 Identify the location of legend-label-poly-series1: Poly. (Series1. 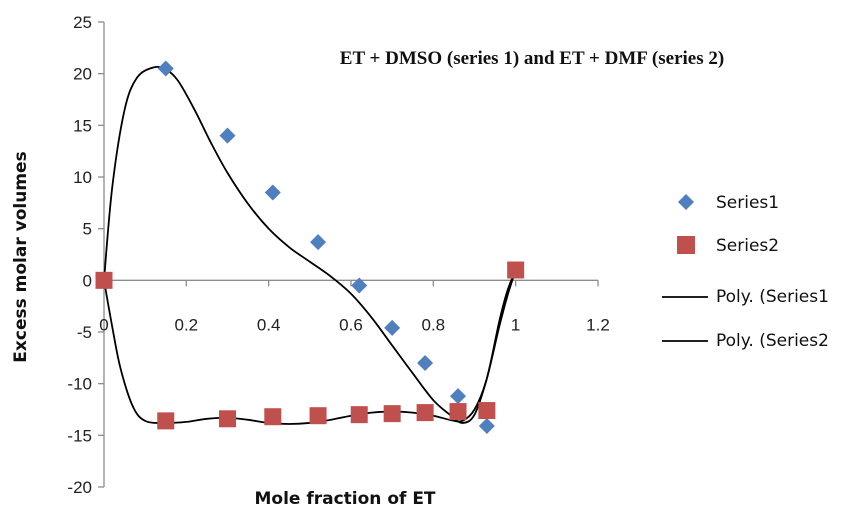
(772, 297).